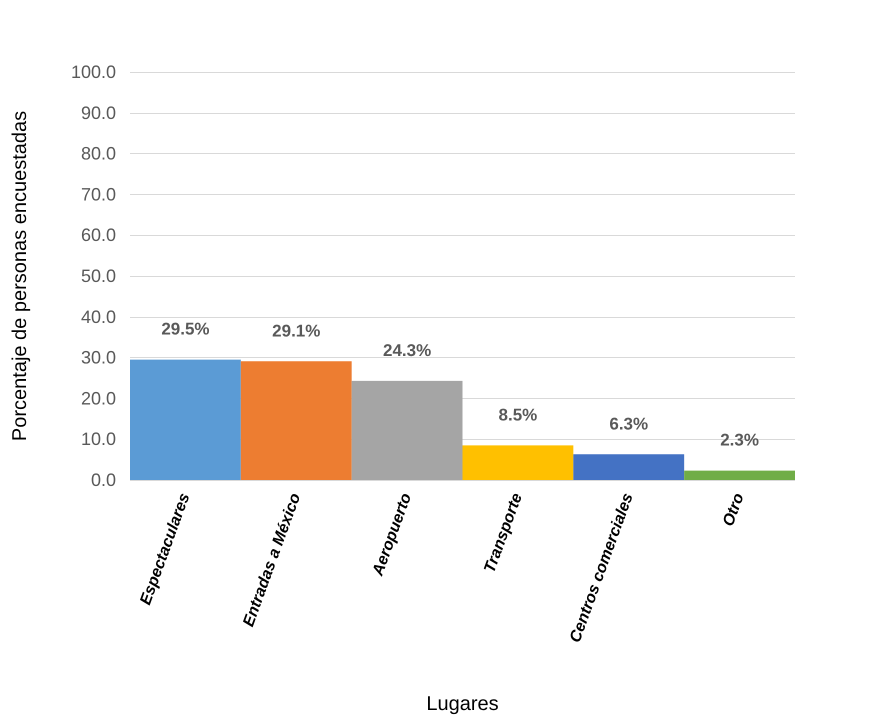 The height and width of the screenshot is (719, 875). What do you see at coordinates (20, 276) in the screenshot?
I see `y-axis-title: Porcentaje de personas encuestadas` at bounding box center [20, 276].